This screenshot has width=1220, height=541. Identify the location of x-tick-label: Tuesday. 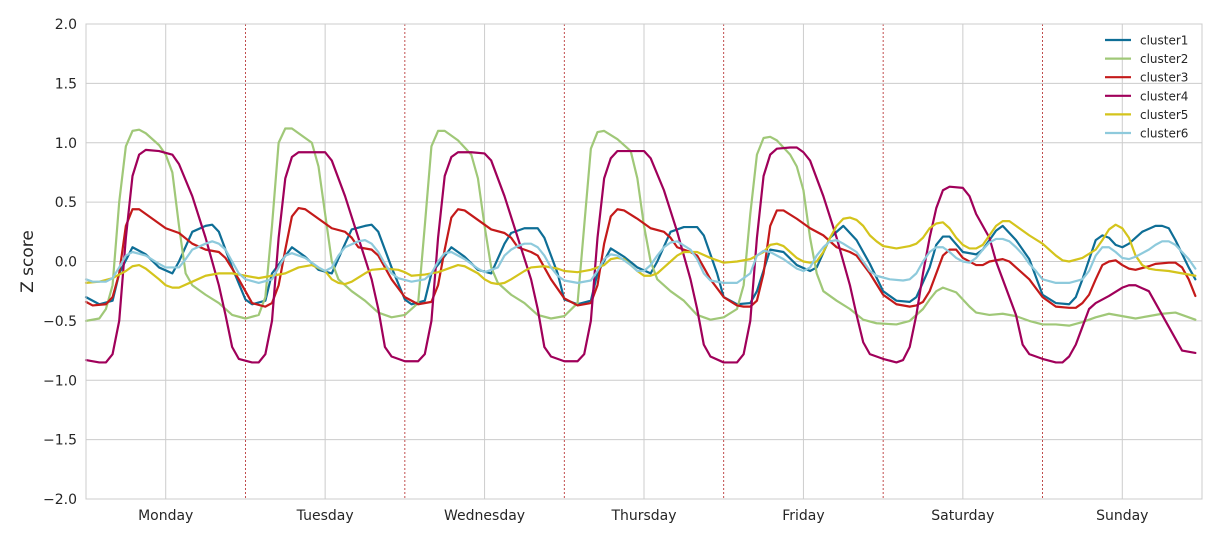
(325, 516).